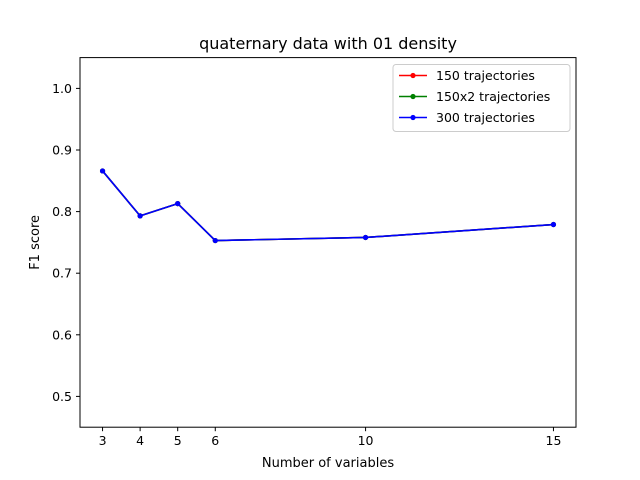 This screenshot has width=640, height=480. What do you see at coordinates (62, 273) in the screenshot?
I see `y-tick-label: 0.7` at bounding box center [62, 273].